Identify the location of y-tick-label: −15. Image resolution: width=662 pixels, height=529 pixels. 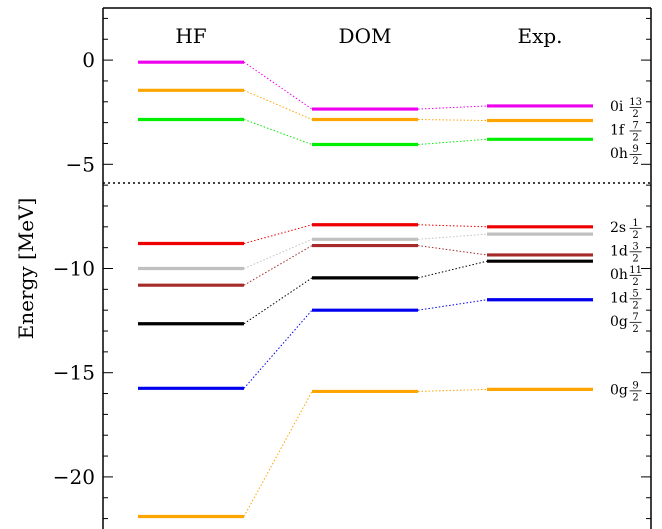
(74, 373).